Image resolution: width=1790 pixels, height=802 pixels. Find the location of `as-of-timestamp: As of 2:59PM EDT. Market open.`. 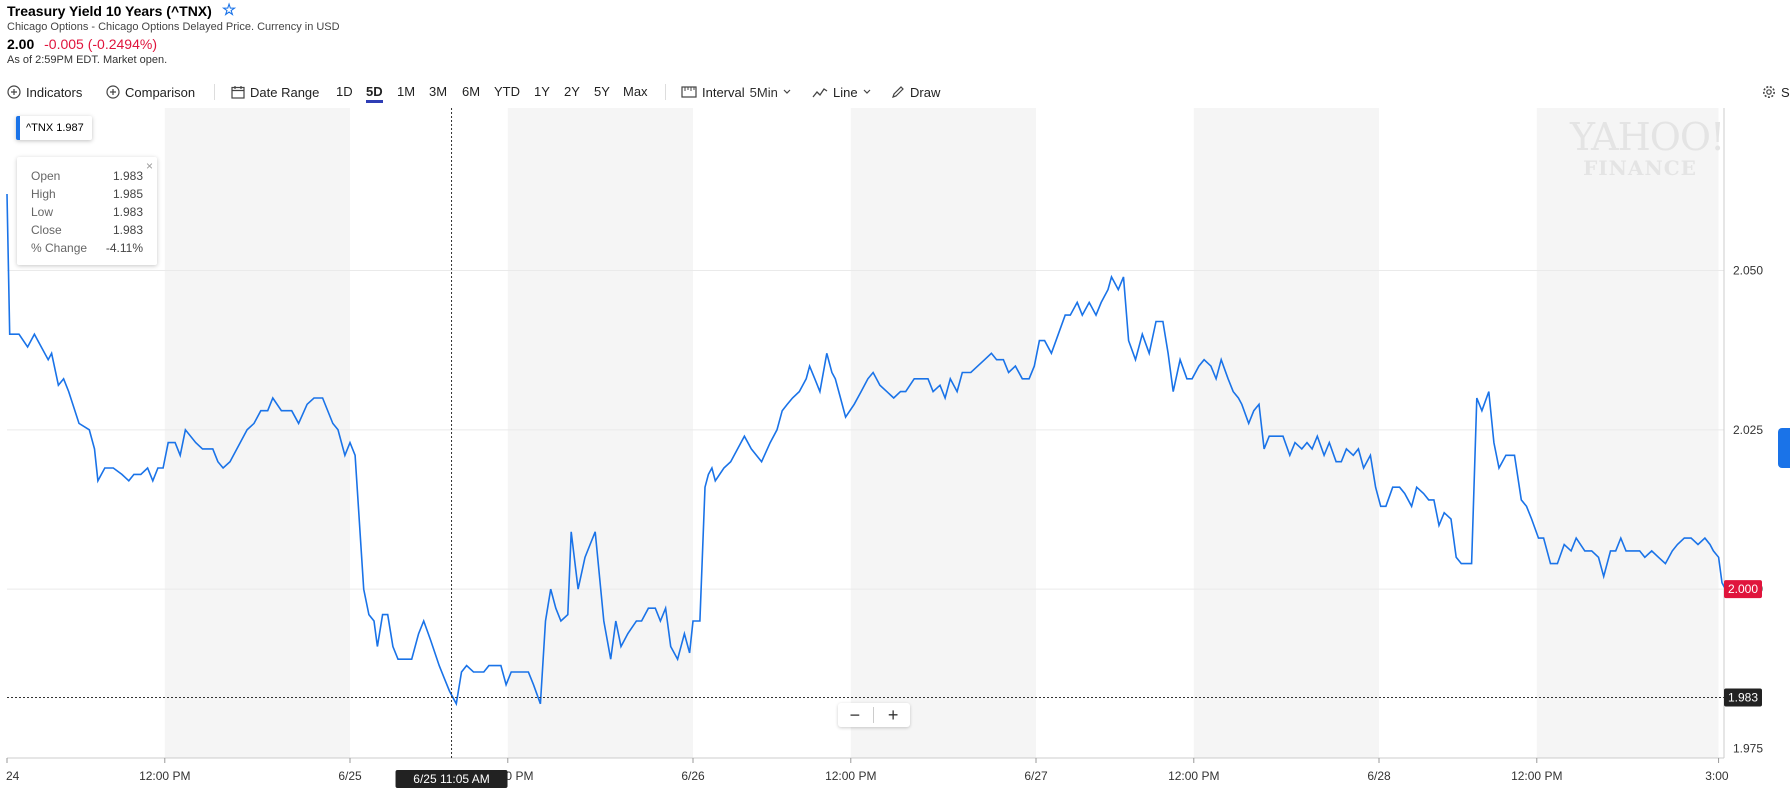

as-of-timestamp: As of 2:59PM EDT. Market open. is located at coordinates (87, 60).